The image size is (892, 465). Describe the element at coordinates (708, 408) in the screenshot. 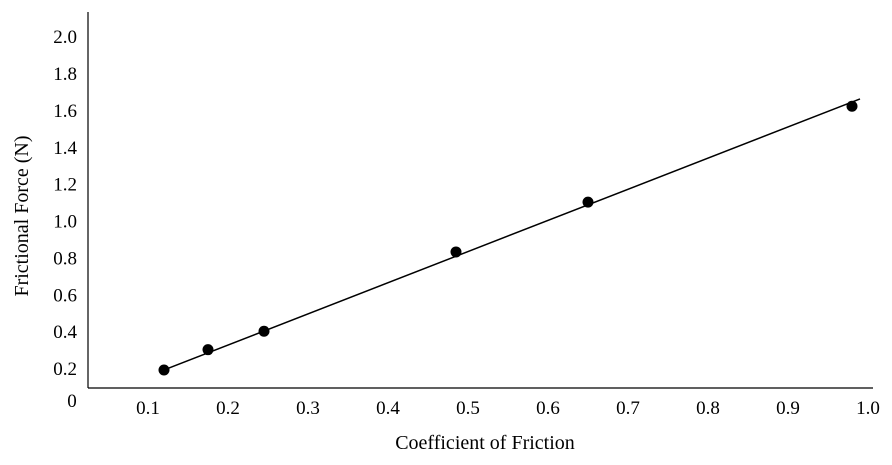

I see `x-tick-label: 0.8` at that location.